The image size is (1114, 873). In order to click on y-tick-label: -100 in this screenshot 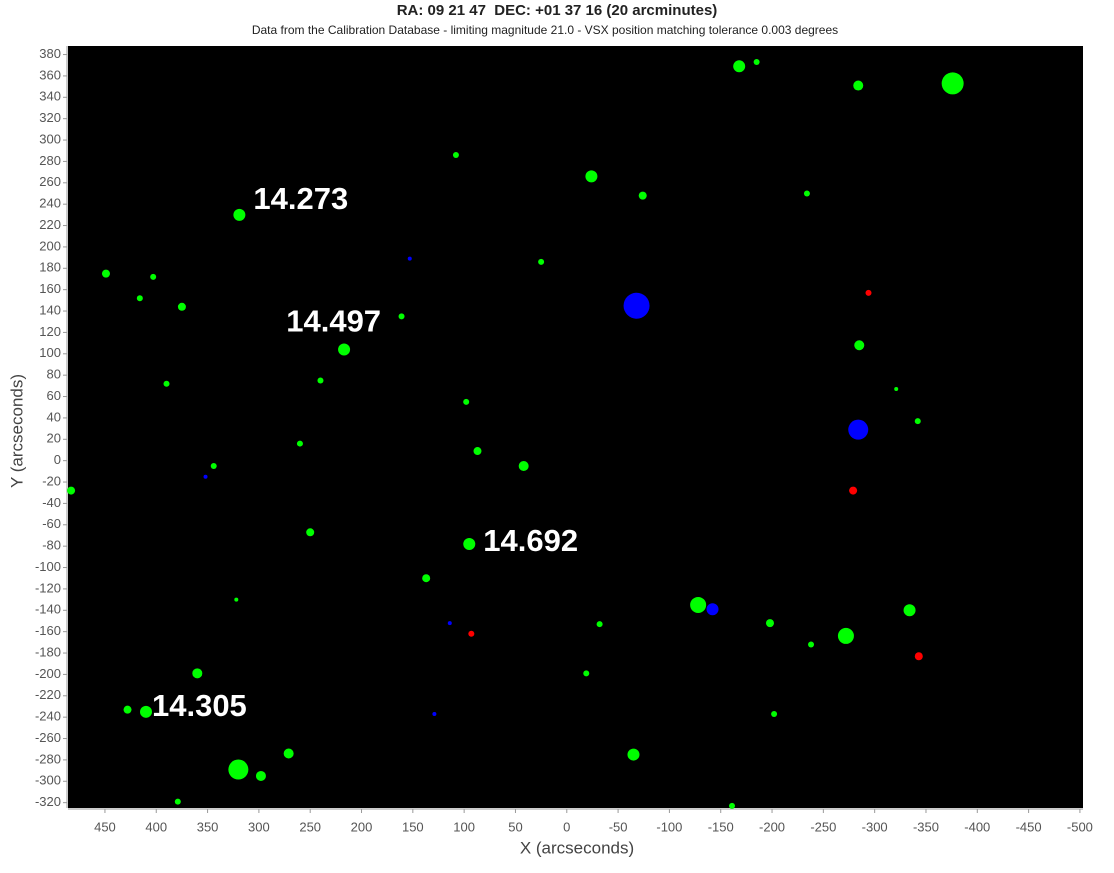, I will do `click(48, 566)`.